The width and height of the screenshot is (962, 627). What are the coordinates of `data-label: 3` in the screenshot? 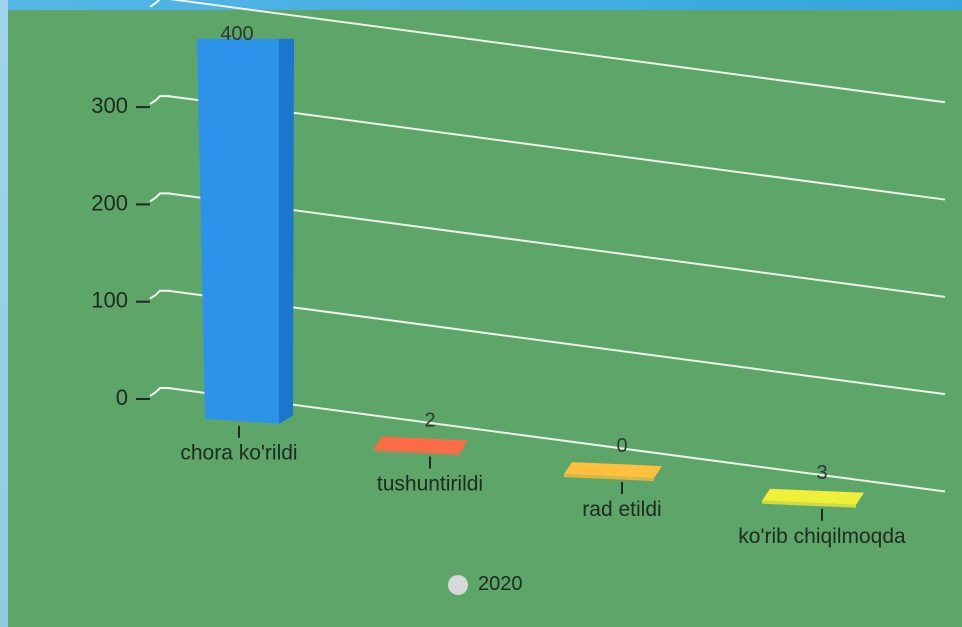 It's located at (821, 473).